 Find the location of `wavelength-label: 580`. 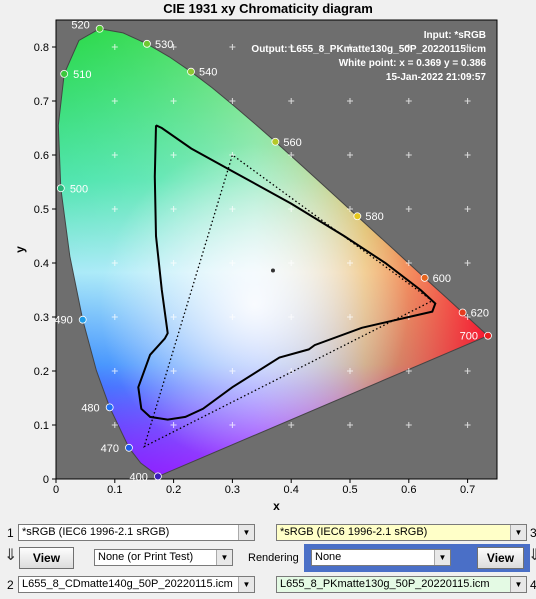

wavelength-label: 580 is located at coordinates (374, 217).